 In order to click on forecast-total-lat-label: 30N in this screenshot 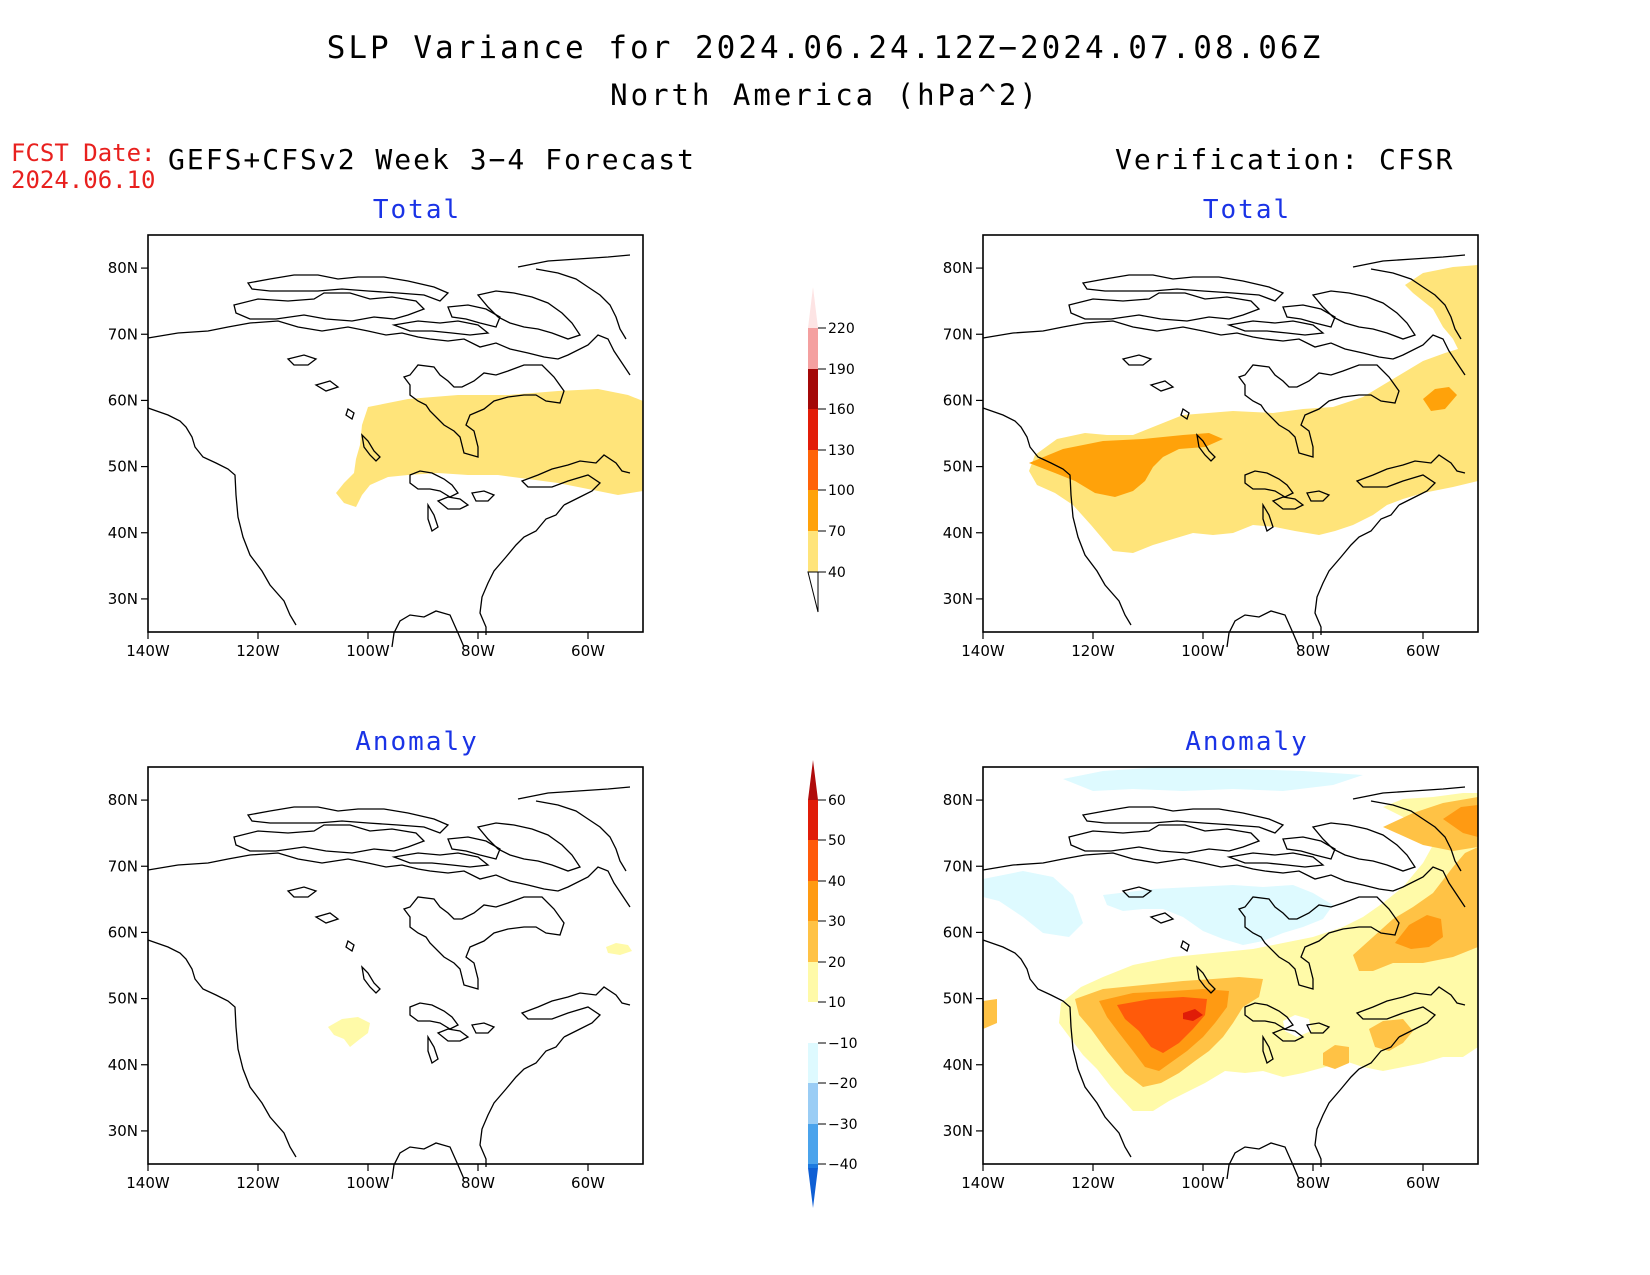, I will do `click(123, 599)`.